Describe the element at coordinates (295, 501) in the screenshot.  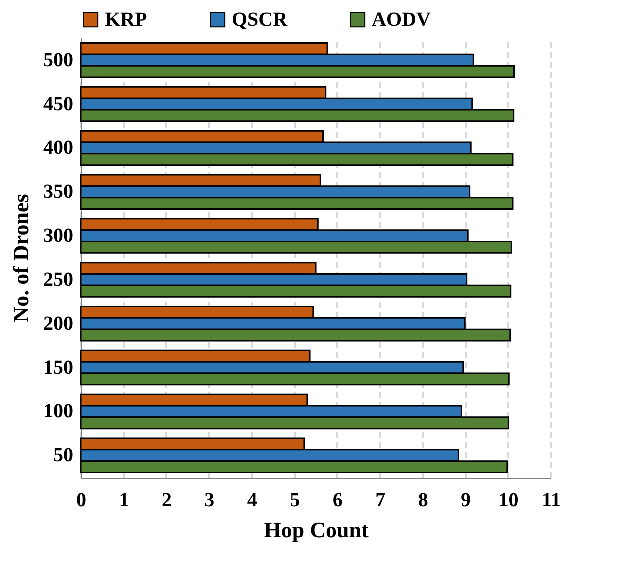
I see `x-tick-label: 5` at that location.